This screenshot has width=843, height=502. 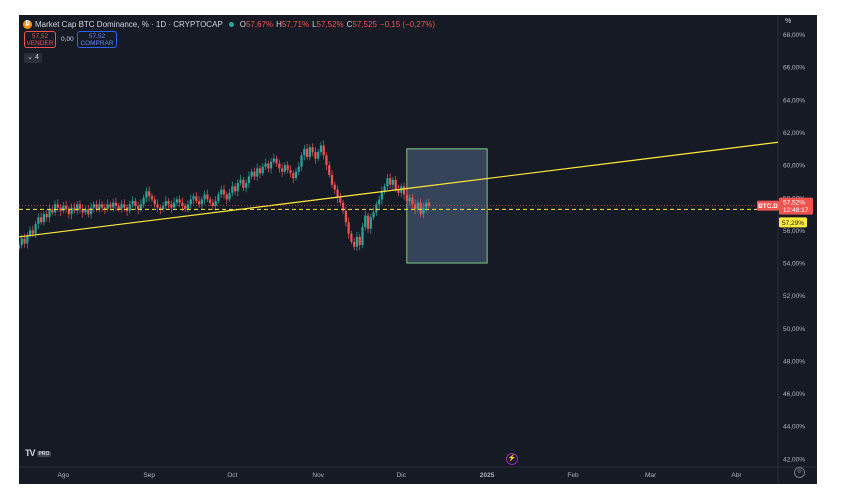 I want to click on y-tick-label: 42,00%, so click(x=794, y=459).